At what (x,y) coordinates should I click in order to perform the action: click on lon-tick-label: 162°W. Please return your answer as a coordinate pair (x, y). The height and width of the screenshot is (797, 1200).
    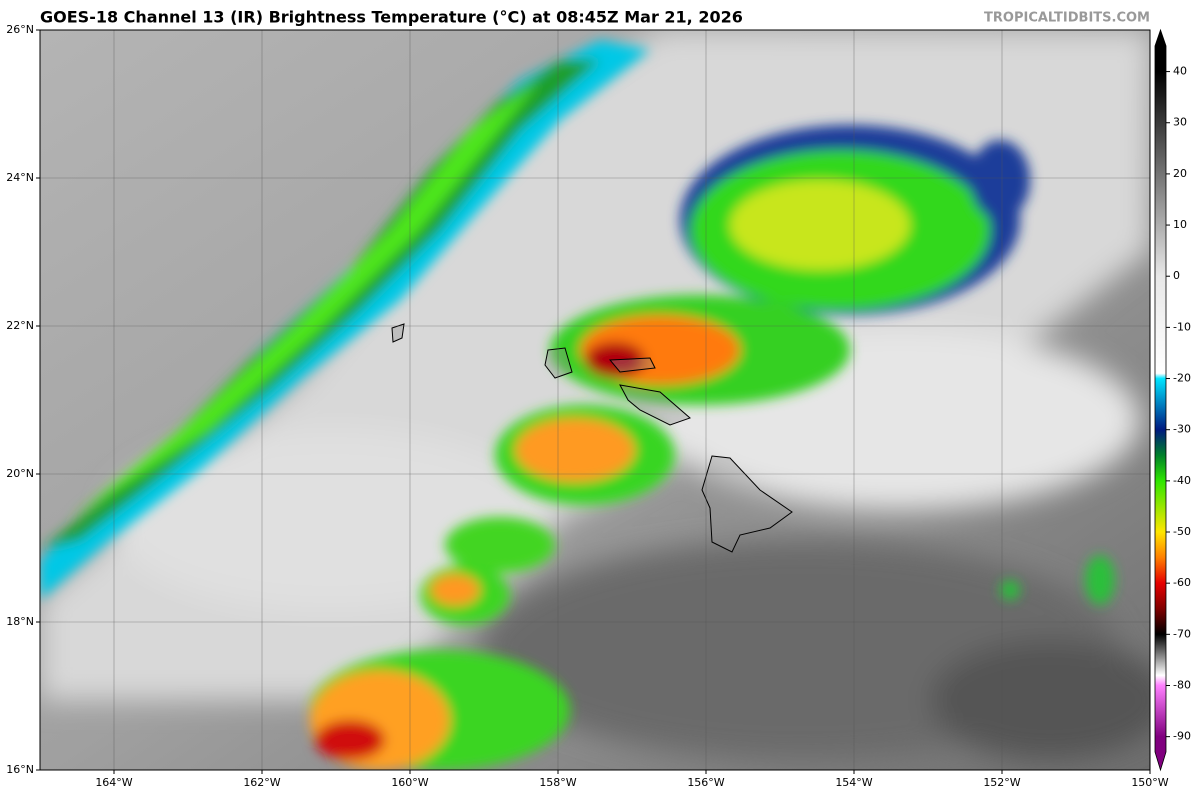
    Looking at the image, I should click on (261, 782).